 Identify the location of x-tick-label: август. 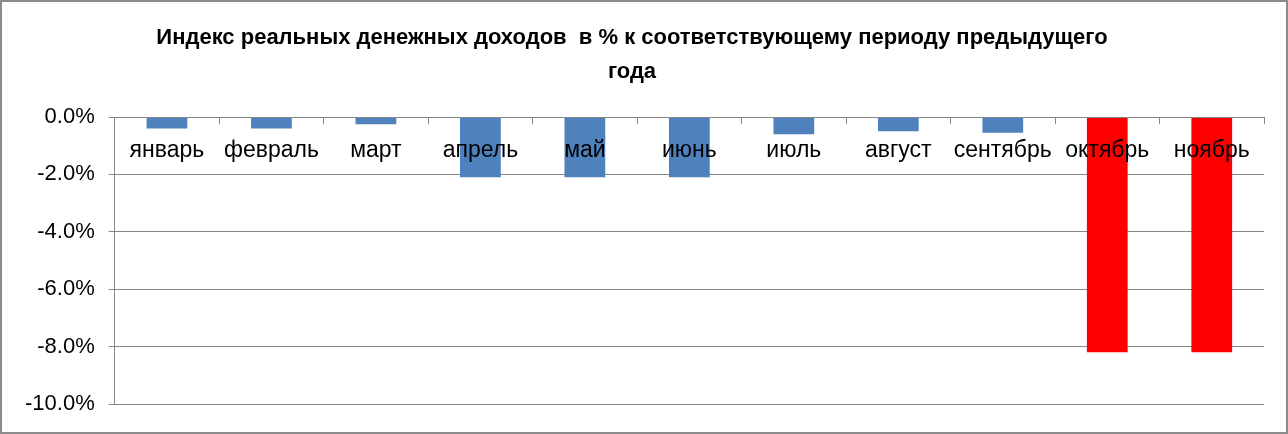
(898, 149).